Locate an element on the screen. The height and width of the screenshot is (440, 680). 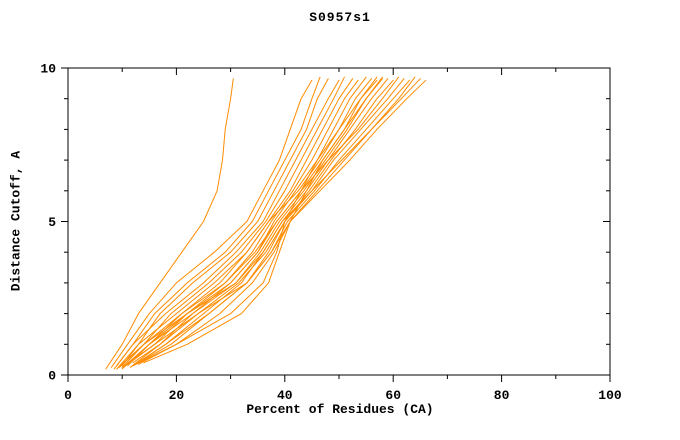
x-tick-label: 20 is located at coordinates (177, 395).